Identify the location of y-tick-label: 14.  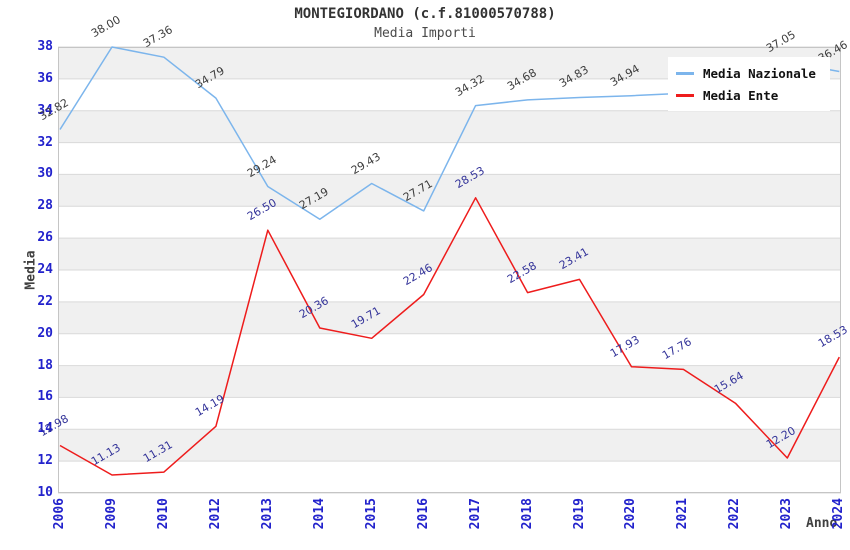
(45, 429).